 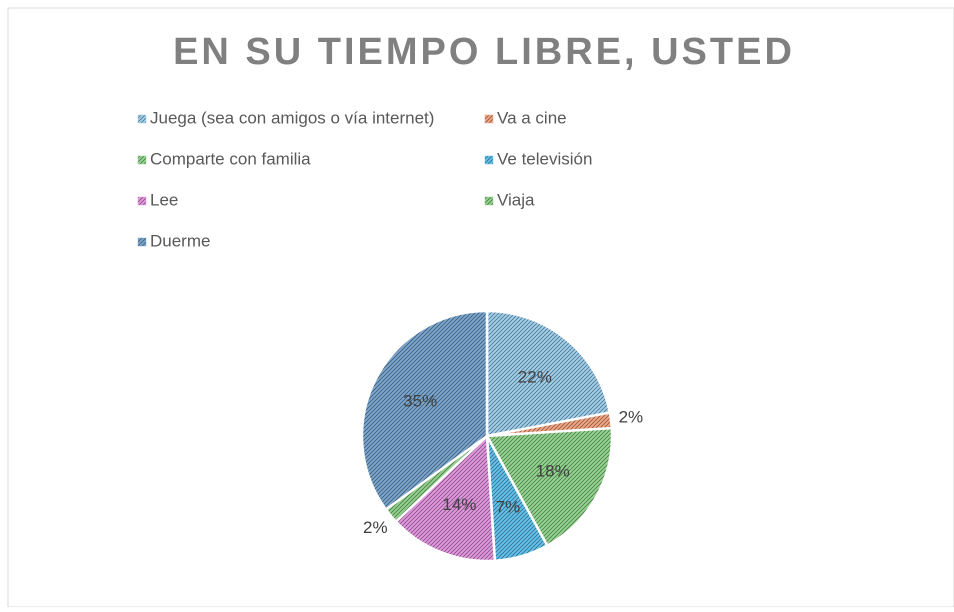 I want to click on chart-title: EN SU TIEMPO LIBRE, USTED, so click(x=484, y=52).